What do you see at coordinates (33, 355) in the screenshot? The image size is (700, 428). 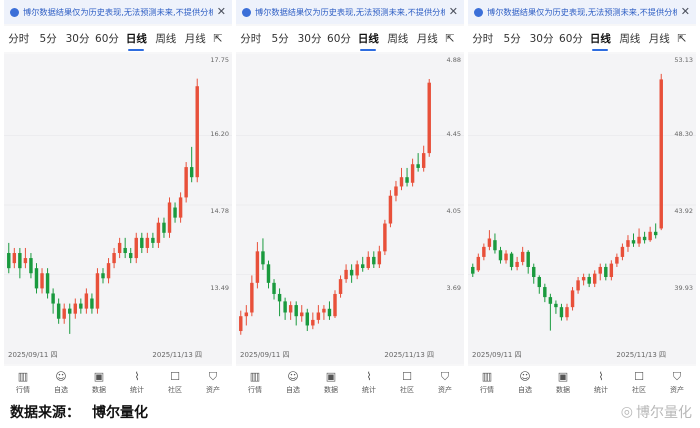 I see `start-date: 2025/09/11 四` at bounding box center [33, 355].